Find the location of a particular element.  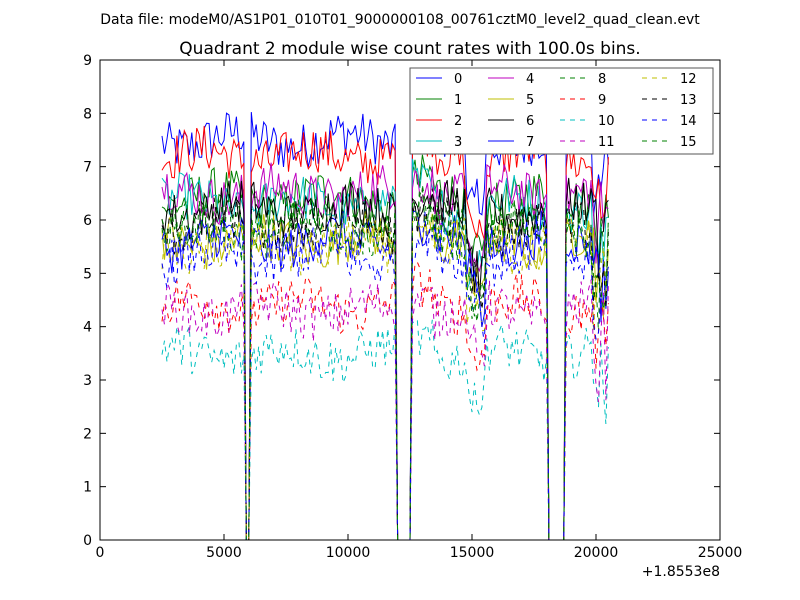

legend-label-14: 14 is located at coordinates (688, 121).